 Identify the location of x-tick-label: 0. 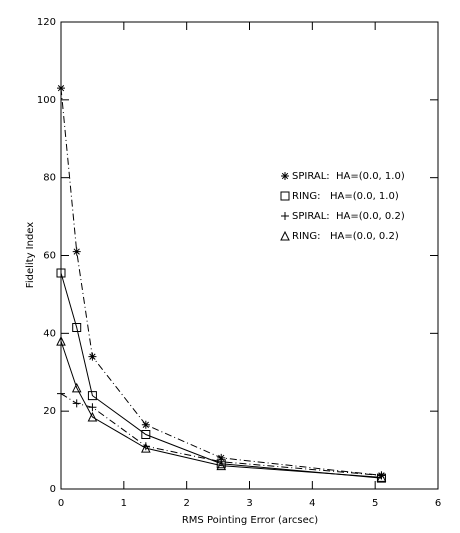
(61, 503).